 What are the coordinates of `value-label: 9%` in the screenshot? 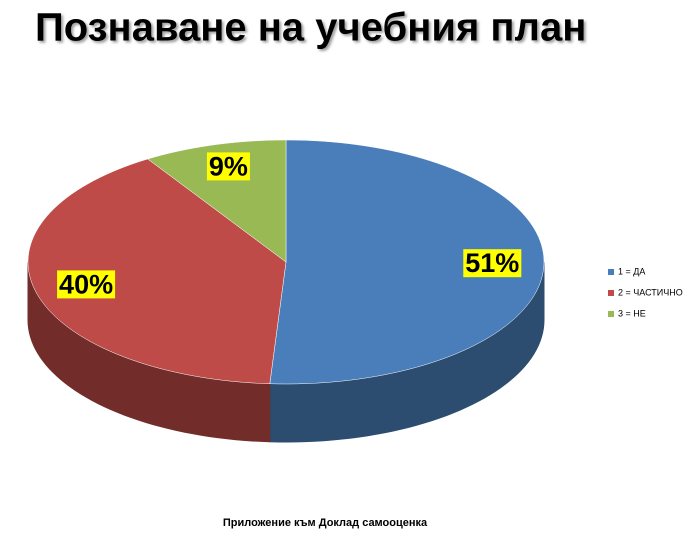 It's located at (228, 166).